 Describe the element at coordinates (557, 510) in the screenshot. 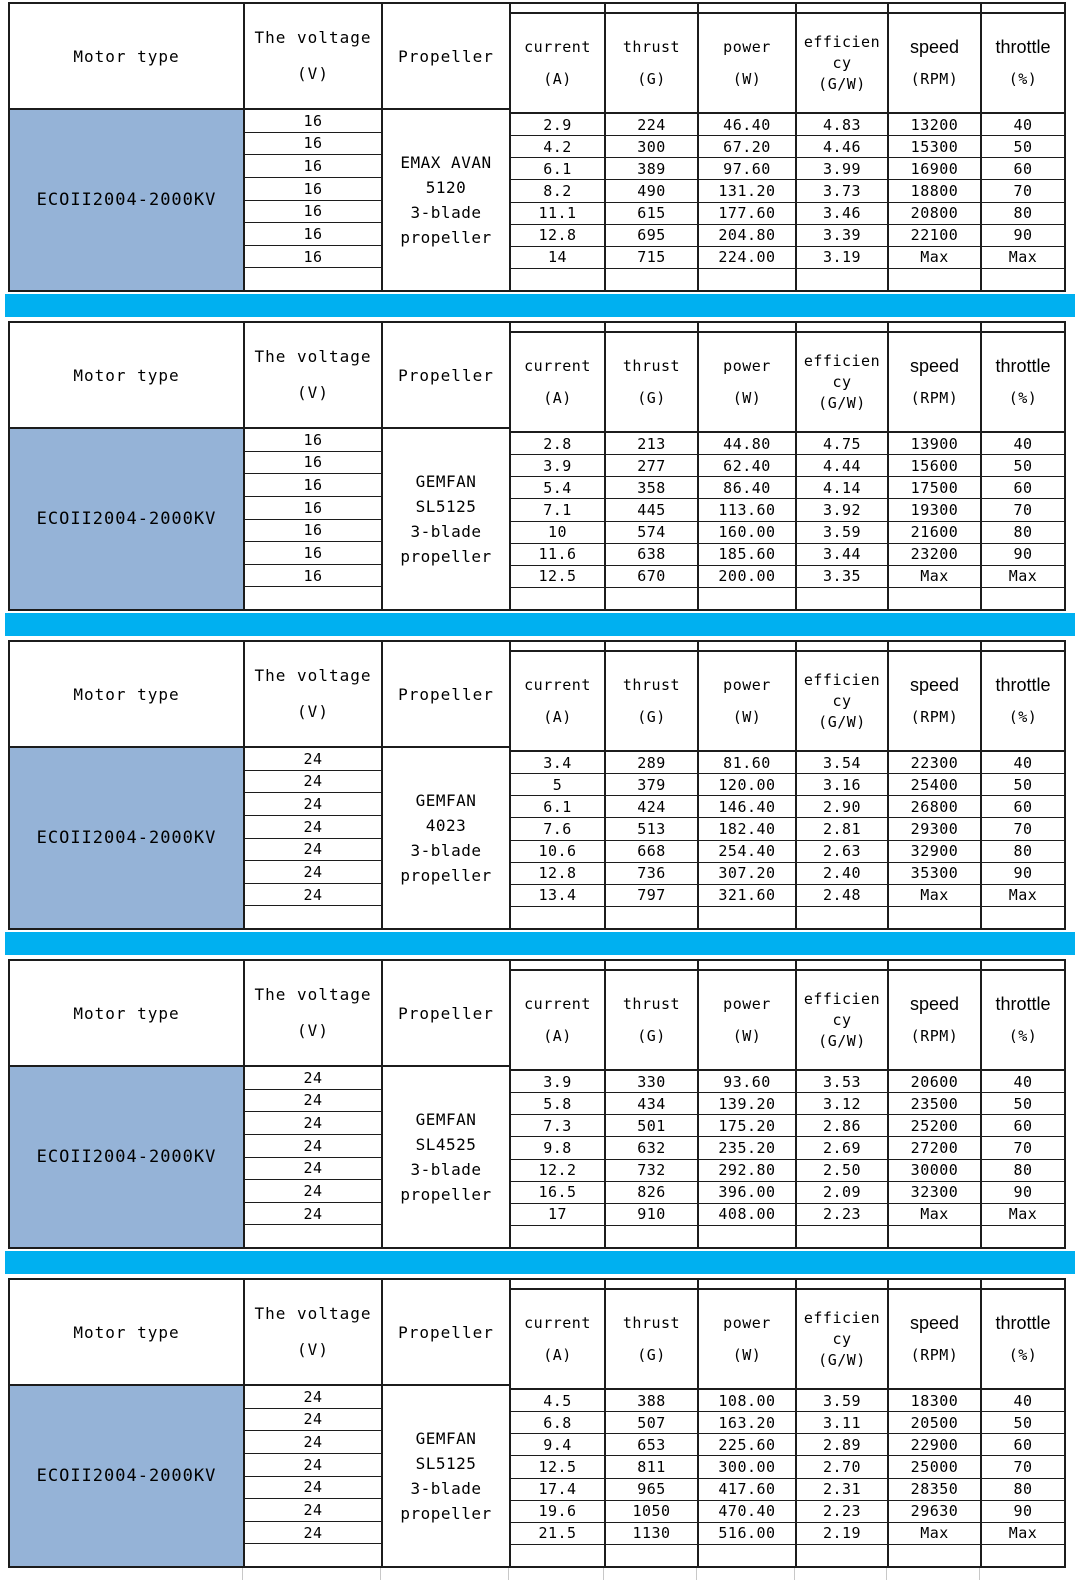

I see `data-cell-current: 7.1` at that location.